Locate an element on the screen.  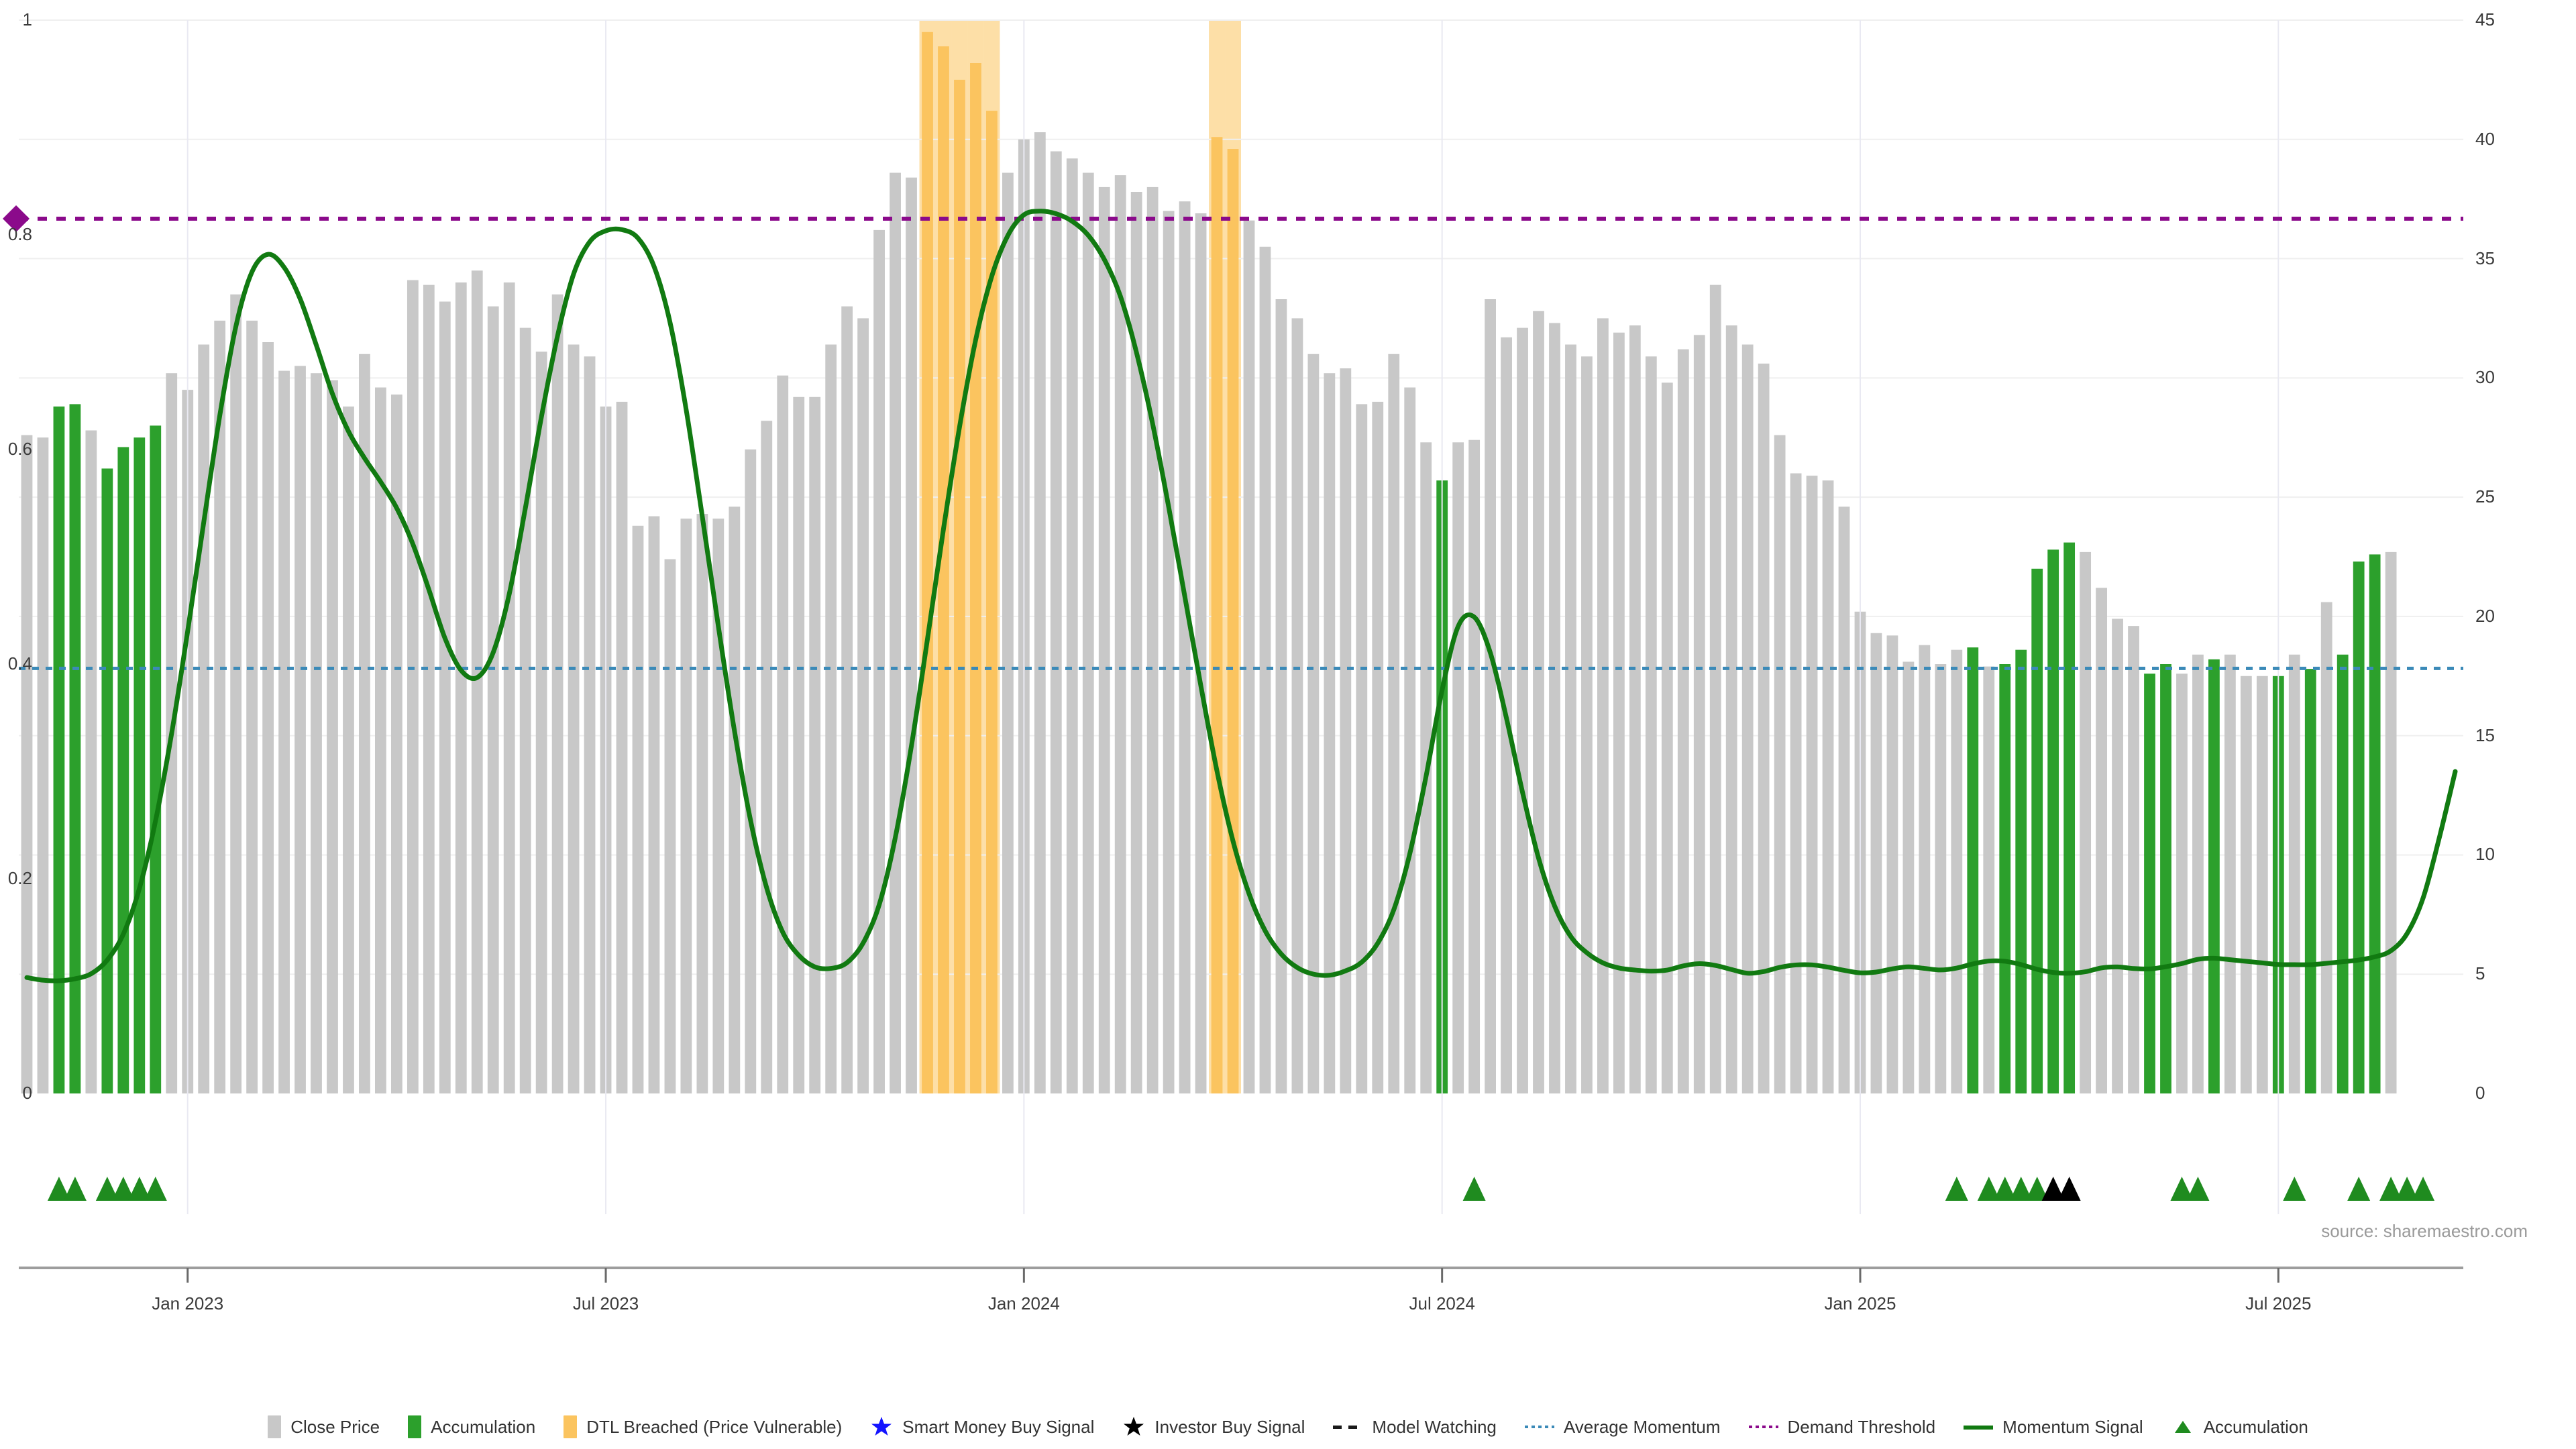
x-axis-tick-label: Jul 2023 is located at coordinates (605, 1303).